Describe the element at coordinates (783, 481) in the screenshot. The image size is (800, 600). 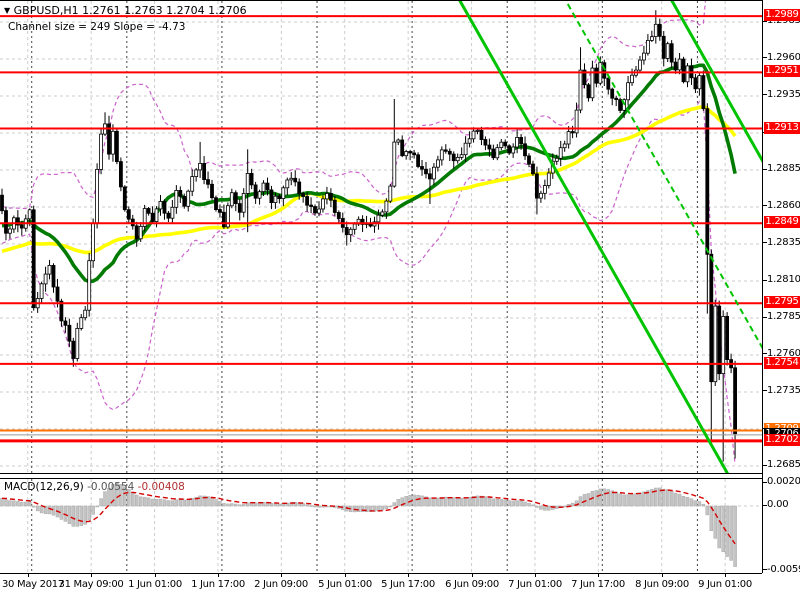
I see `macd-axis-label: 0.00205` at that location.